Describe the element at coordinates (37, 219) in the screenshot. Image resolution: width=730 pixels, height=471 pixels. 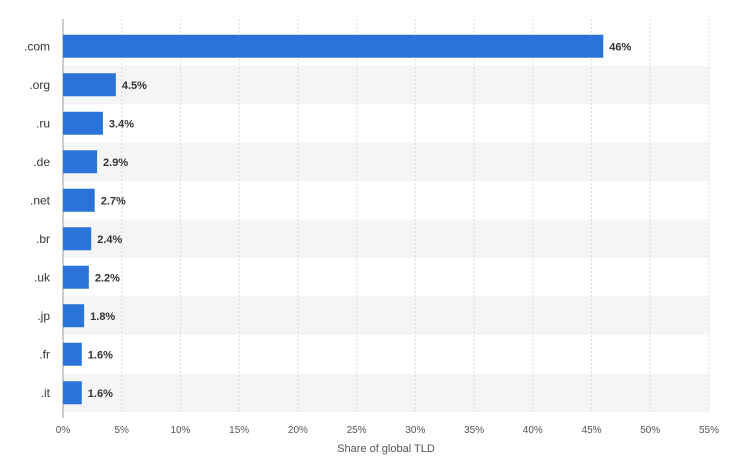
I see `category-labels: .com .org .ru .de .net .br .uk .jp .fr .it` at that location.